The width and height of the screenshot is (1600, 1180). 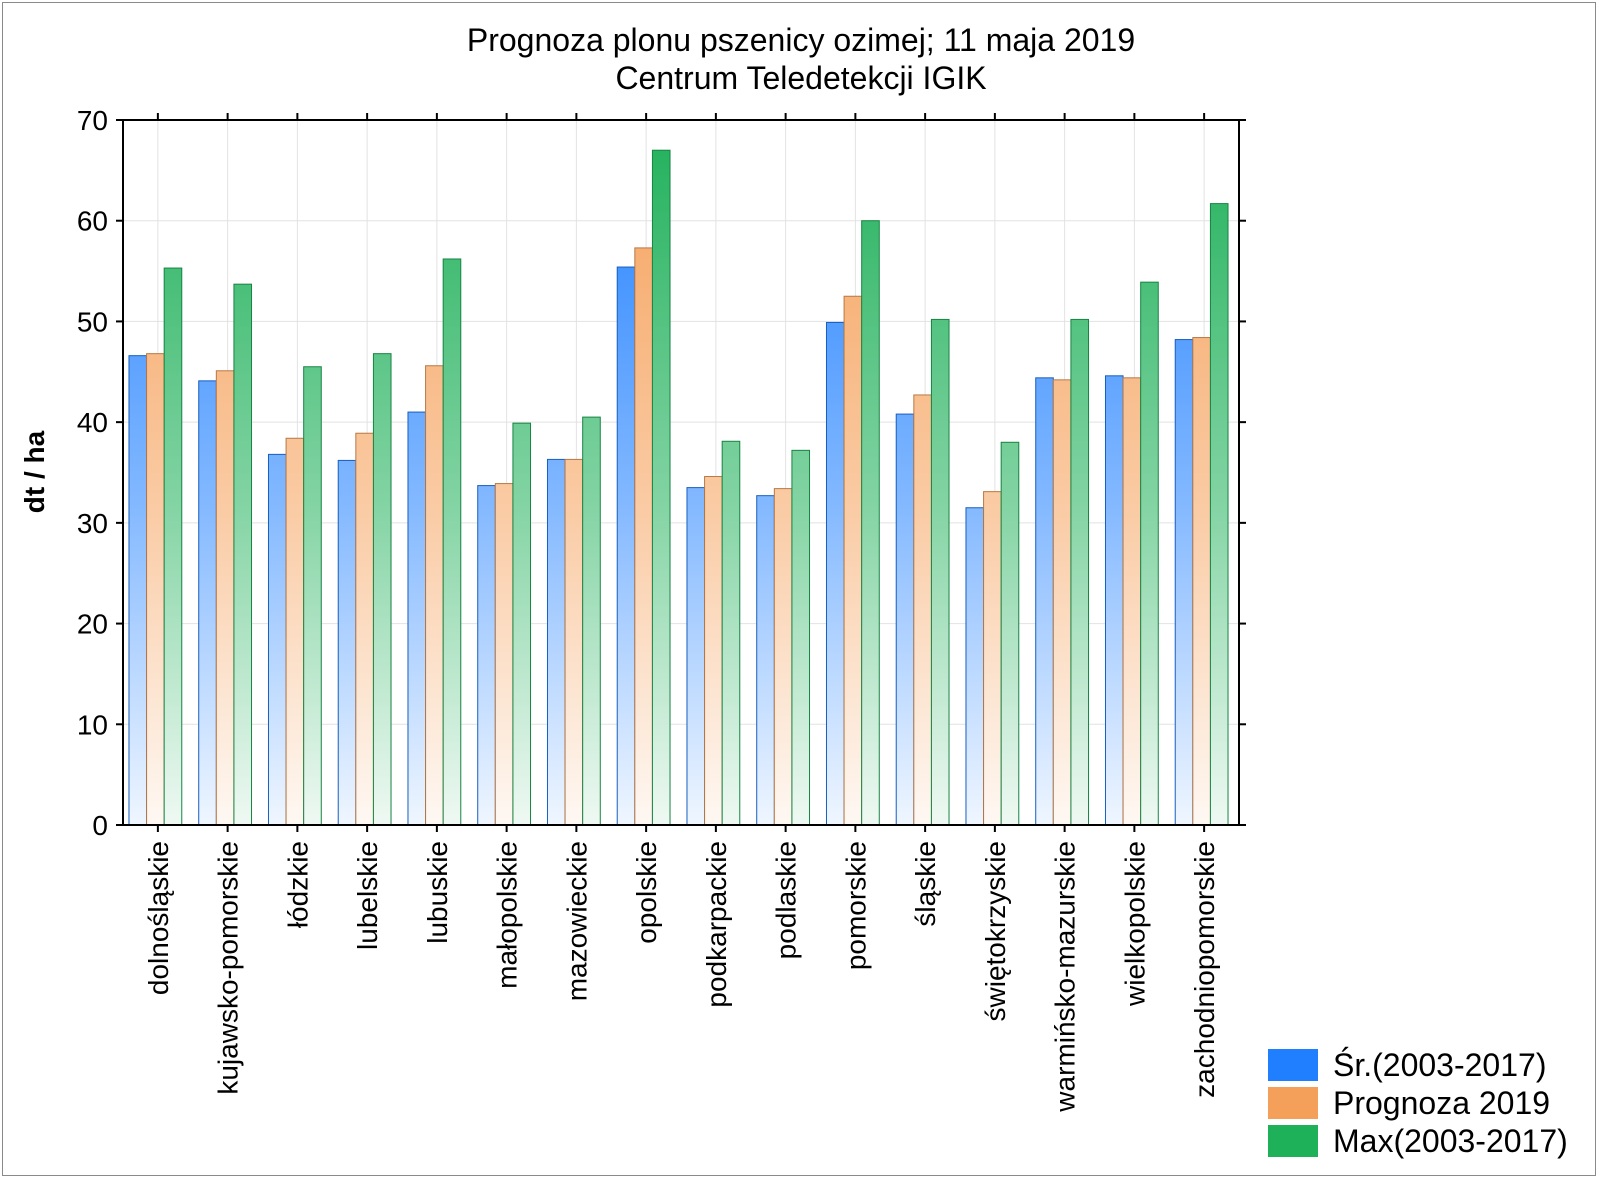 What do you see at coordinates (1450, 1141) in the screenshot?
I see `legend-label: Max(2003-2017)` at bounding box center [1450, 1141].